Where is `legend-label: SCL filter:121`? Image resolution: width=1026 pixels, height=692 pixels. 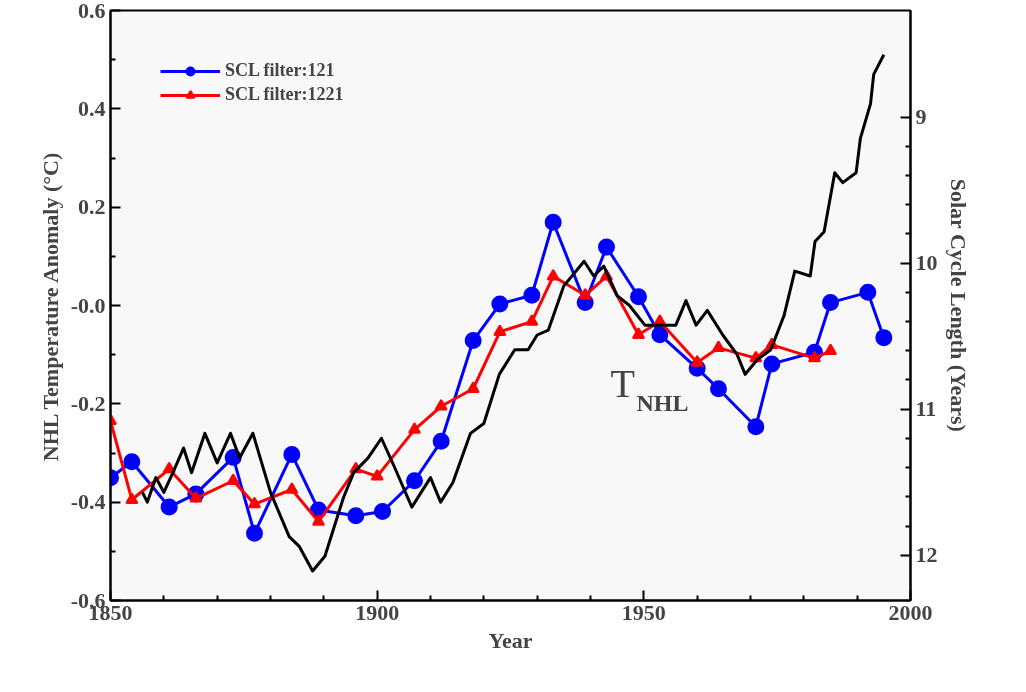
legend-label: SCL filter:121 is located at coordinates (280, 70).